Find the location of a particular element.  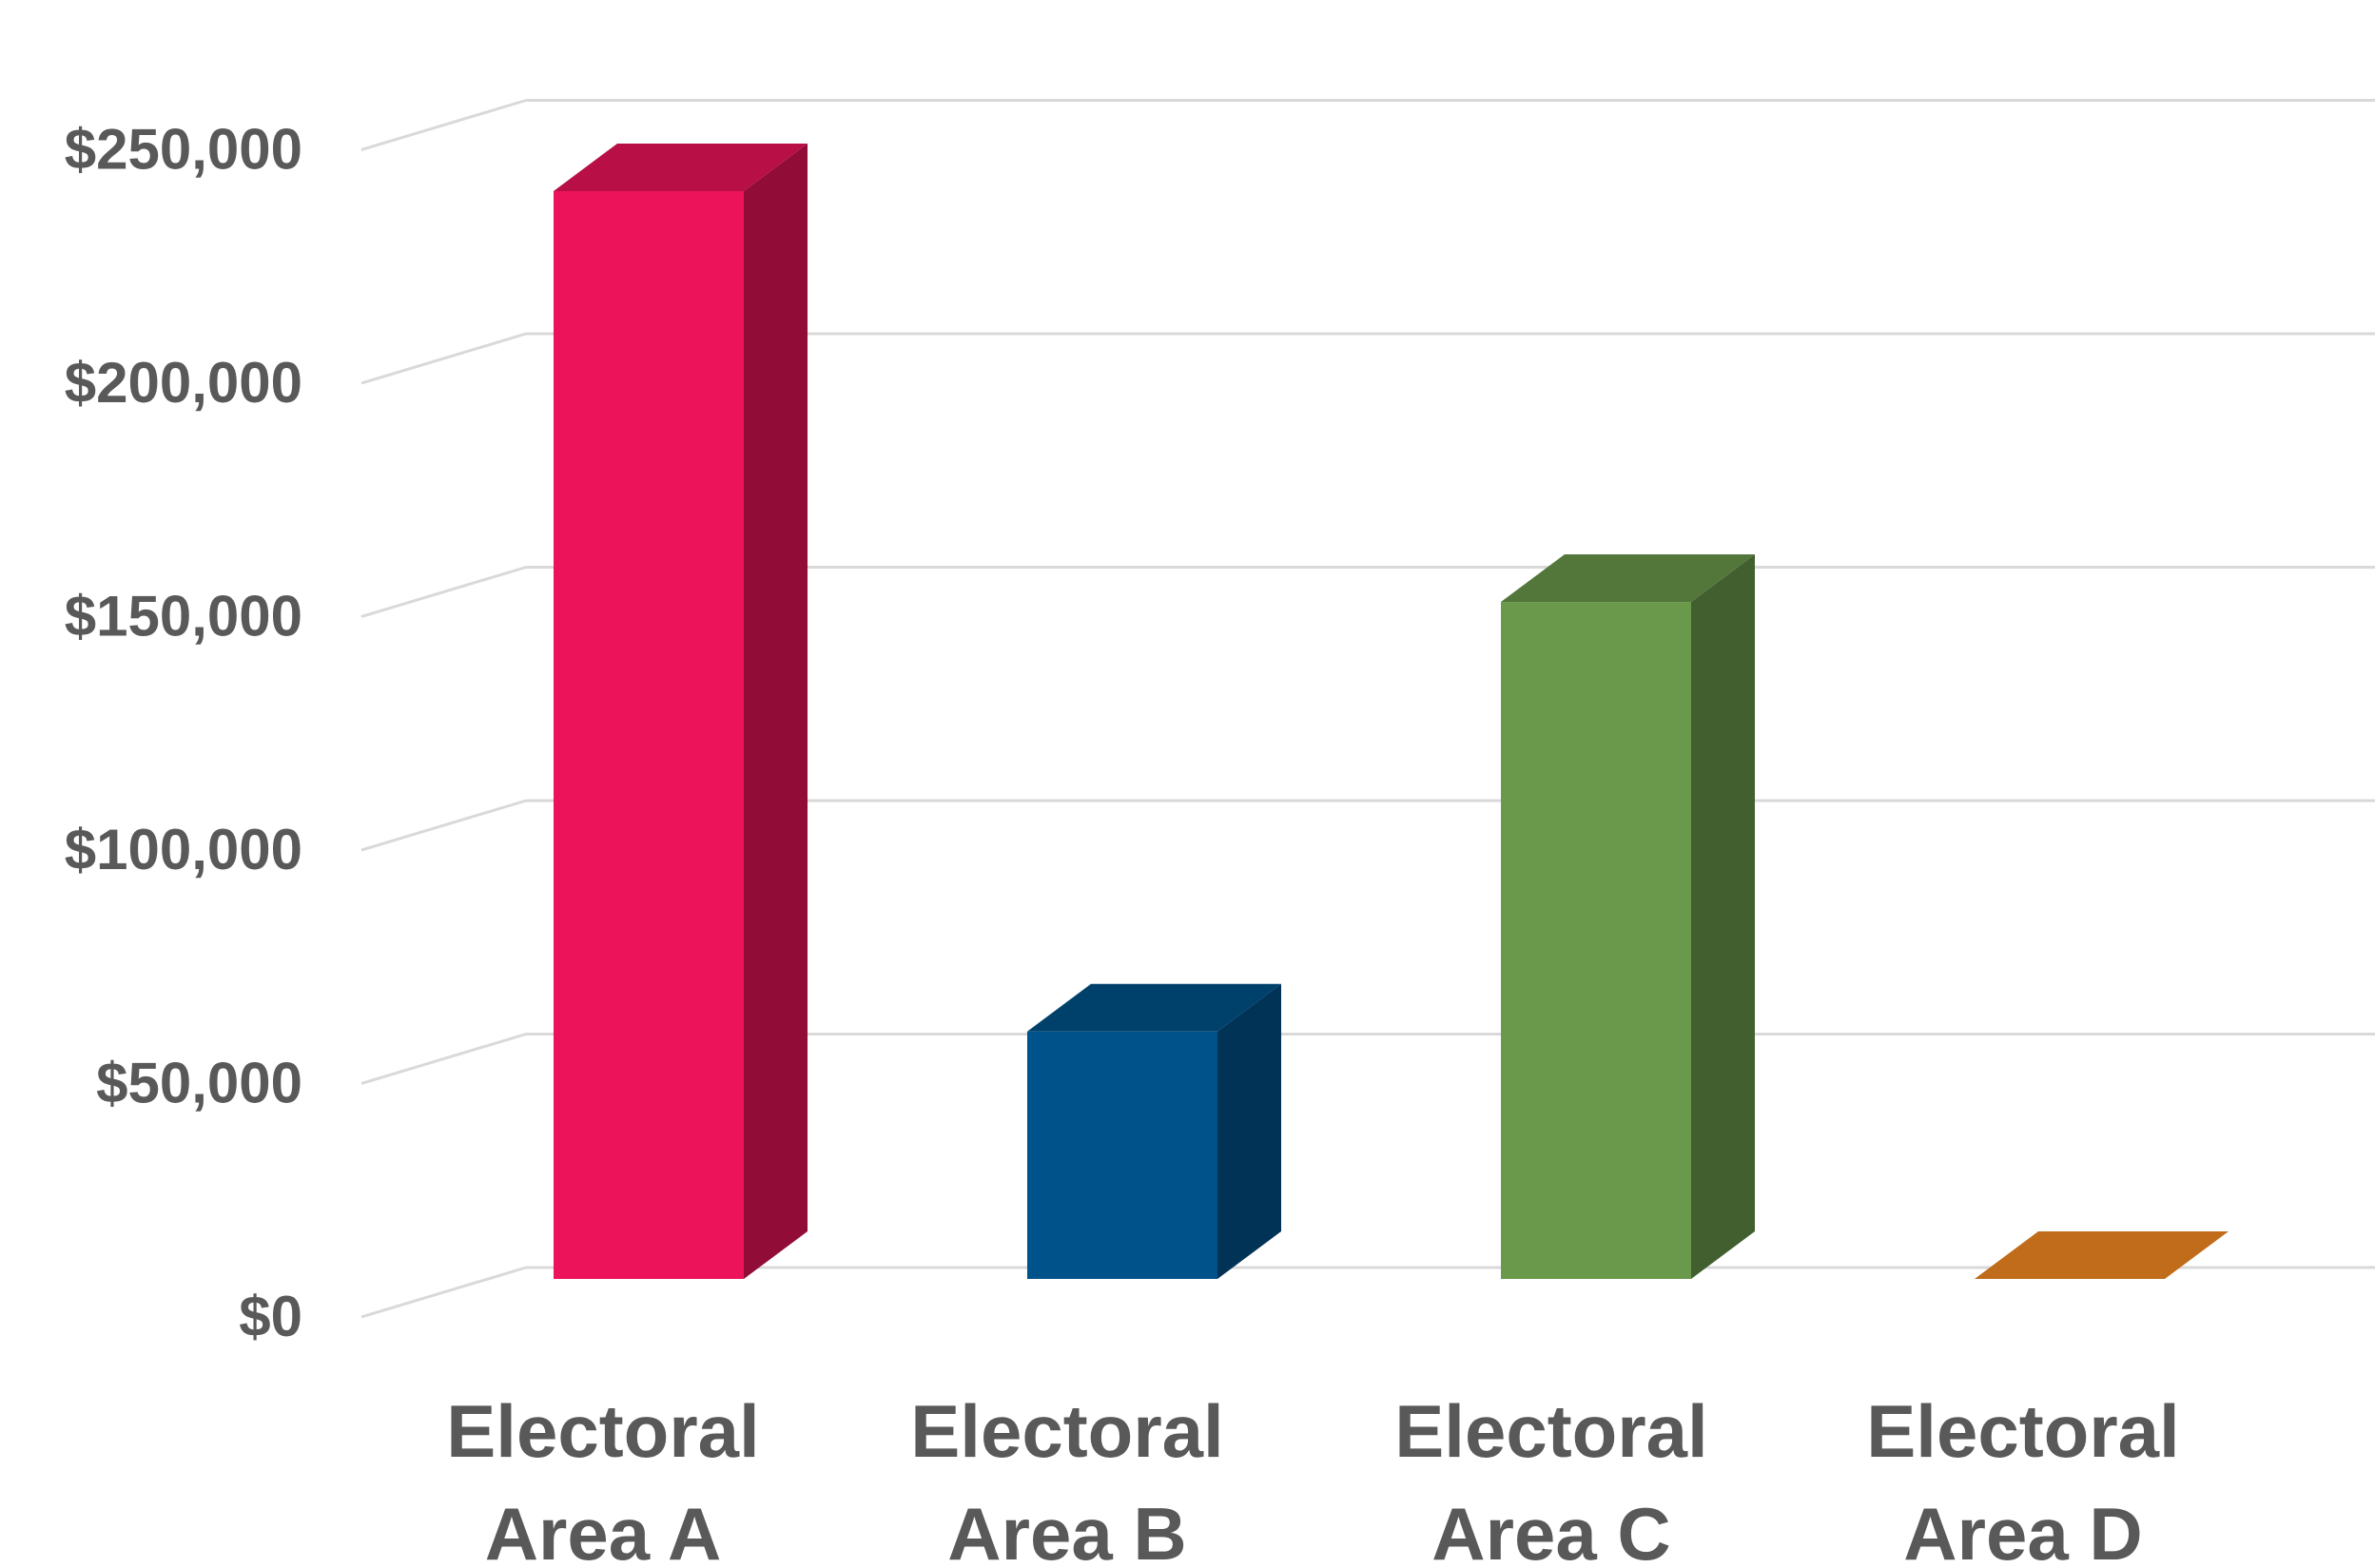

y-tick-label: $50,000 is located at coordinates (199, 1083).